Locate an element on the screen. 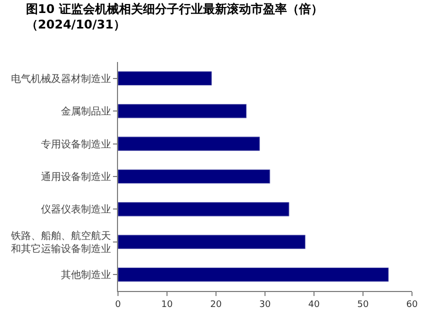 Image resolution: width=432 pixels, height=321 pixels. x-tick-label: 30 is located at coordinates (265, 305).